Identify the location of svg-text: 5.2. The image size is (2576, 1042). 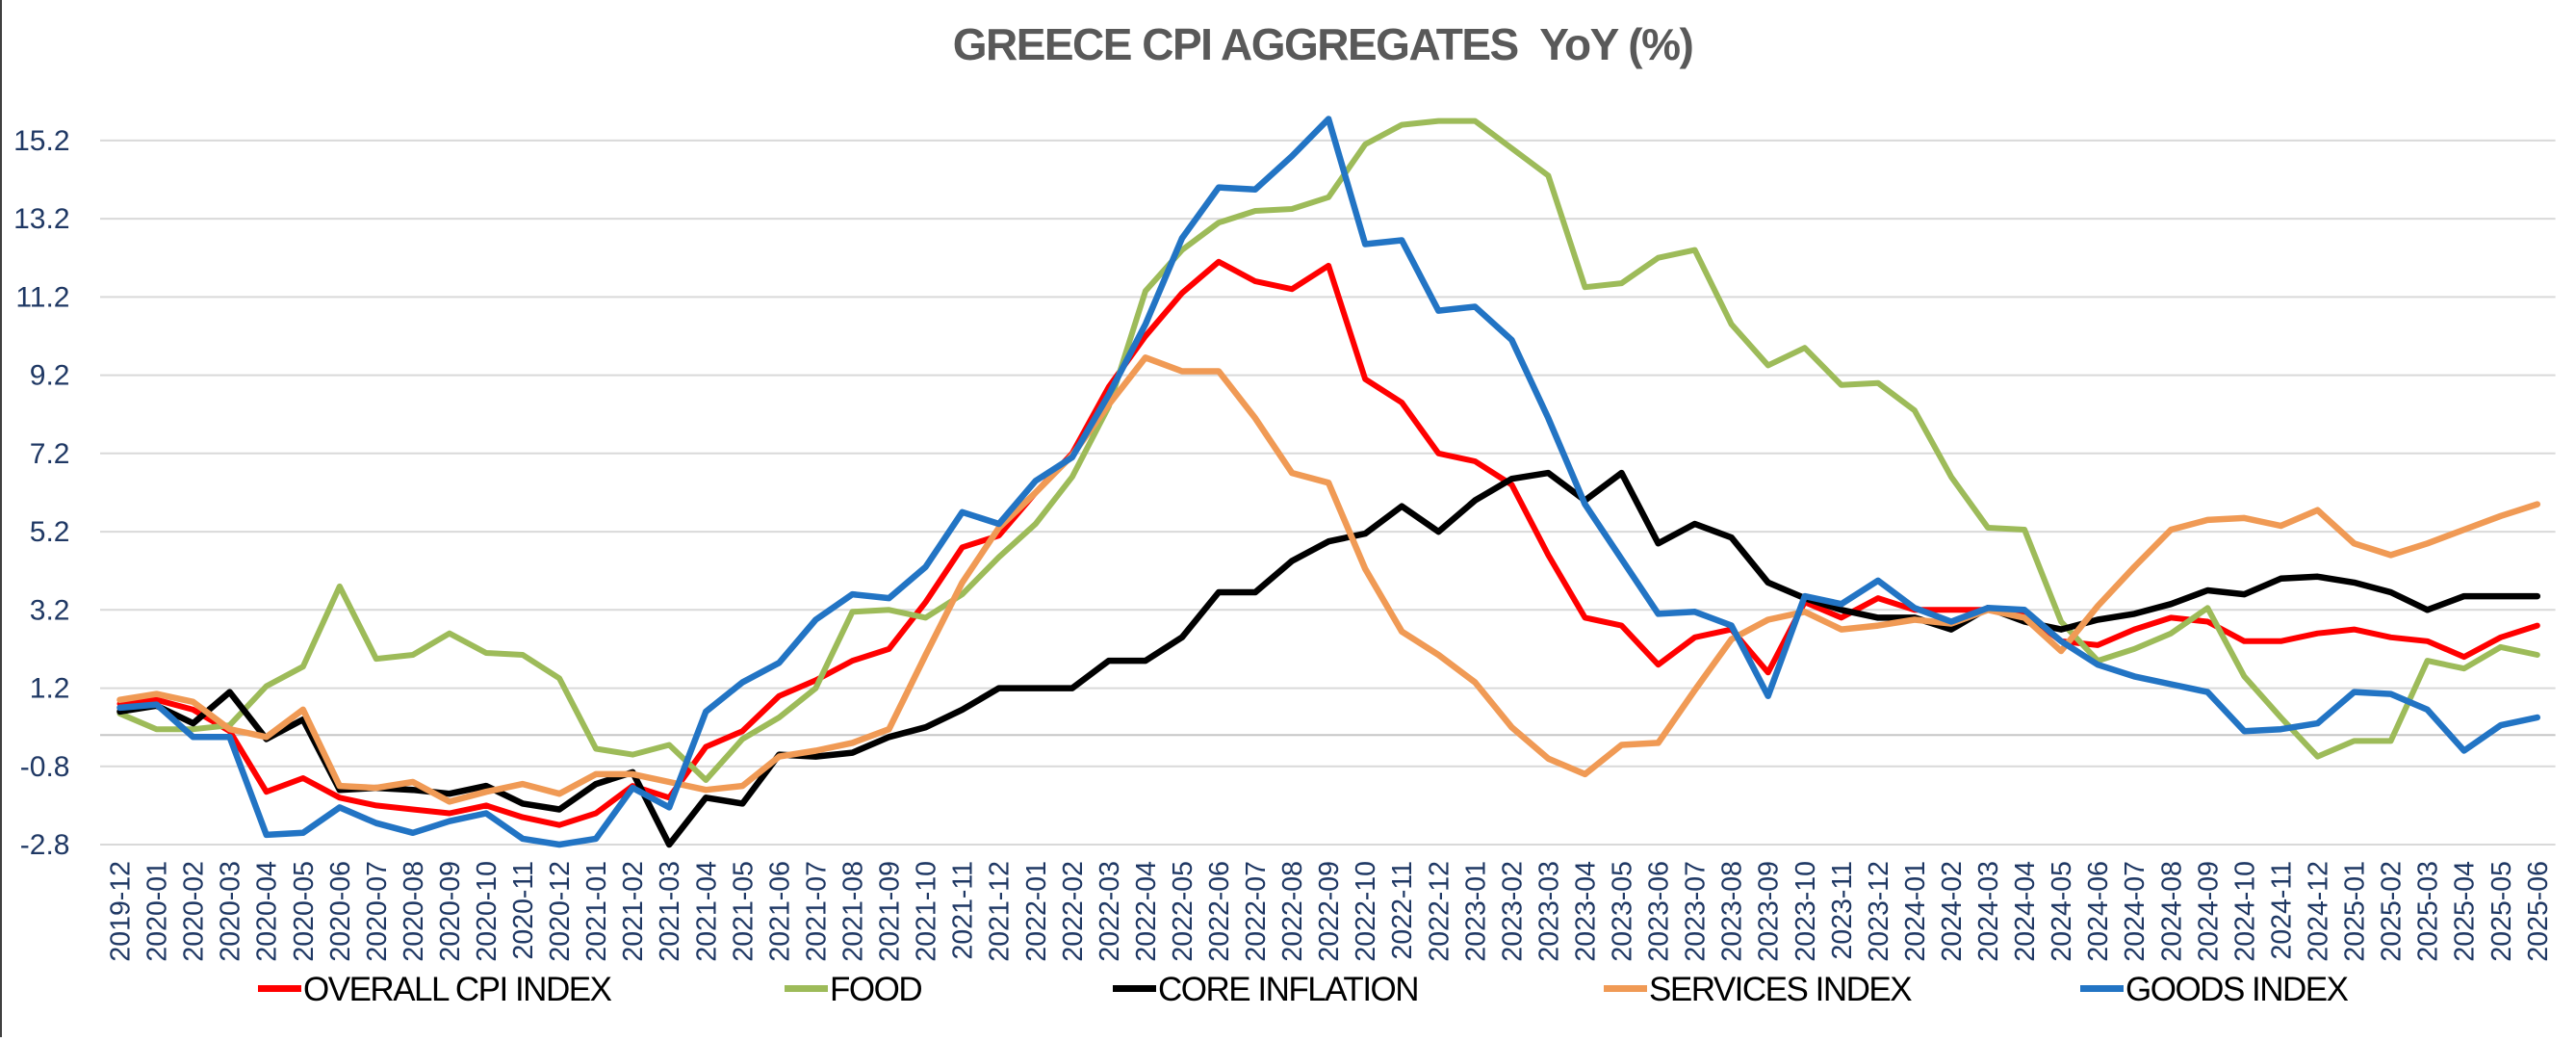
(50, 532).